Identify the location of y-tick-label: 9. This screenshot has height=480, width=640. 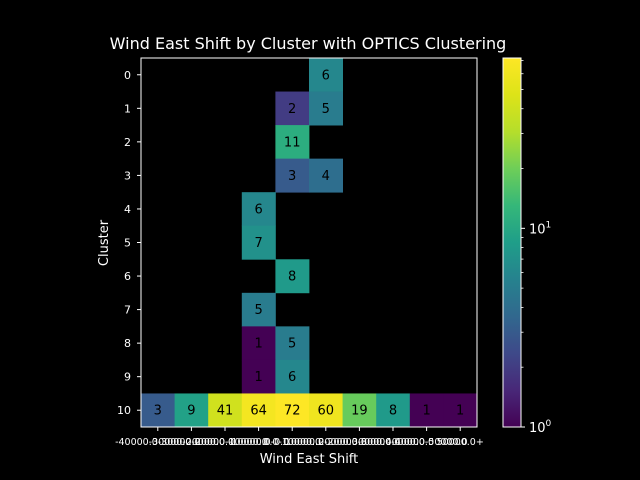
(127, 377).